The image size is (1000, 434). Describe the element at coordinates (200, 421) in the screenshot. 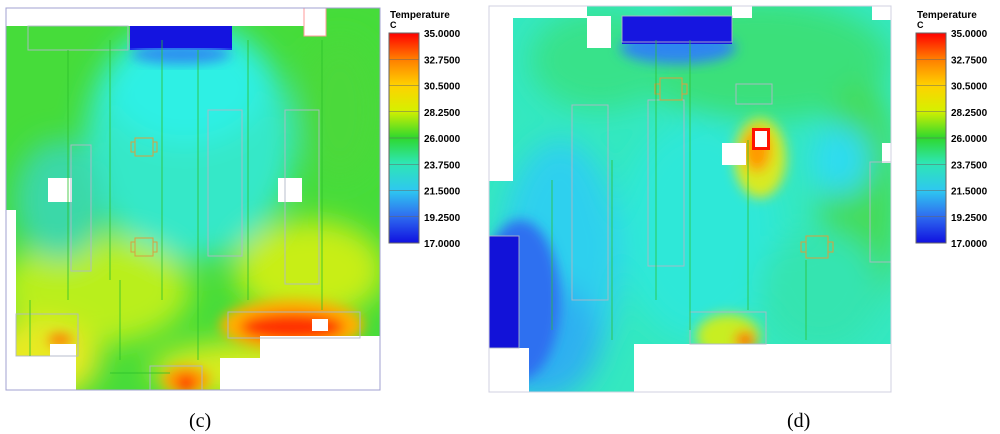

I see `caption-c: (c)` at that location.